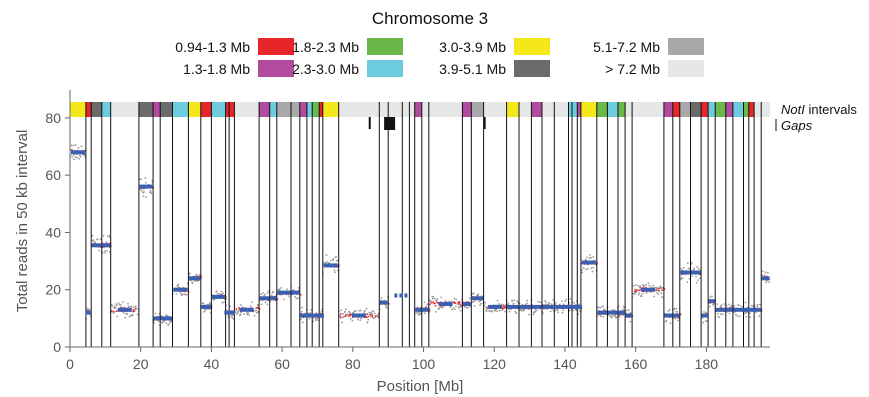 The height and width of the screenshot is (397, 869). I want to click on legend-item: 1.8-2.3 Mb, so click(347, 46).